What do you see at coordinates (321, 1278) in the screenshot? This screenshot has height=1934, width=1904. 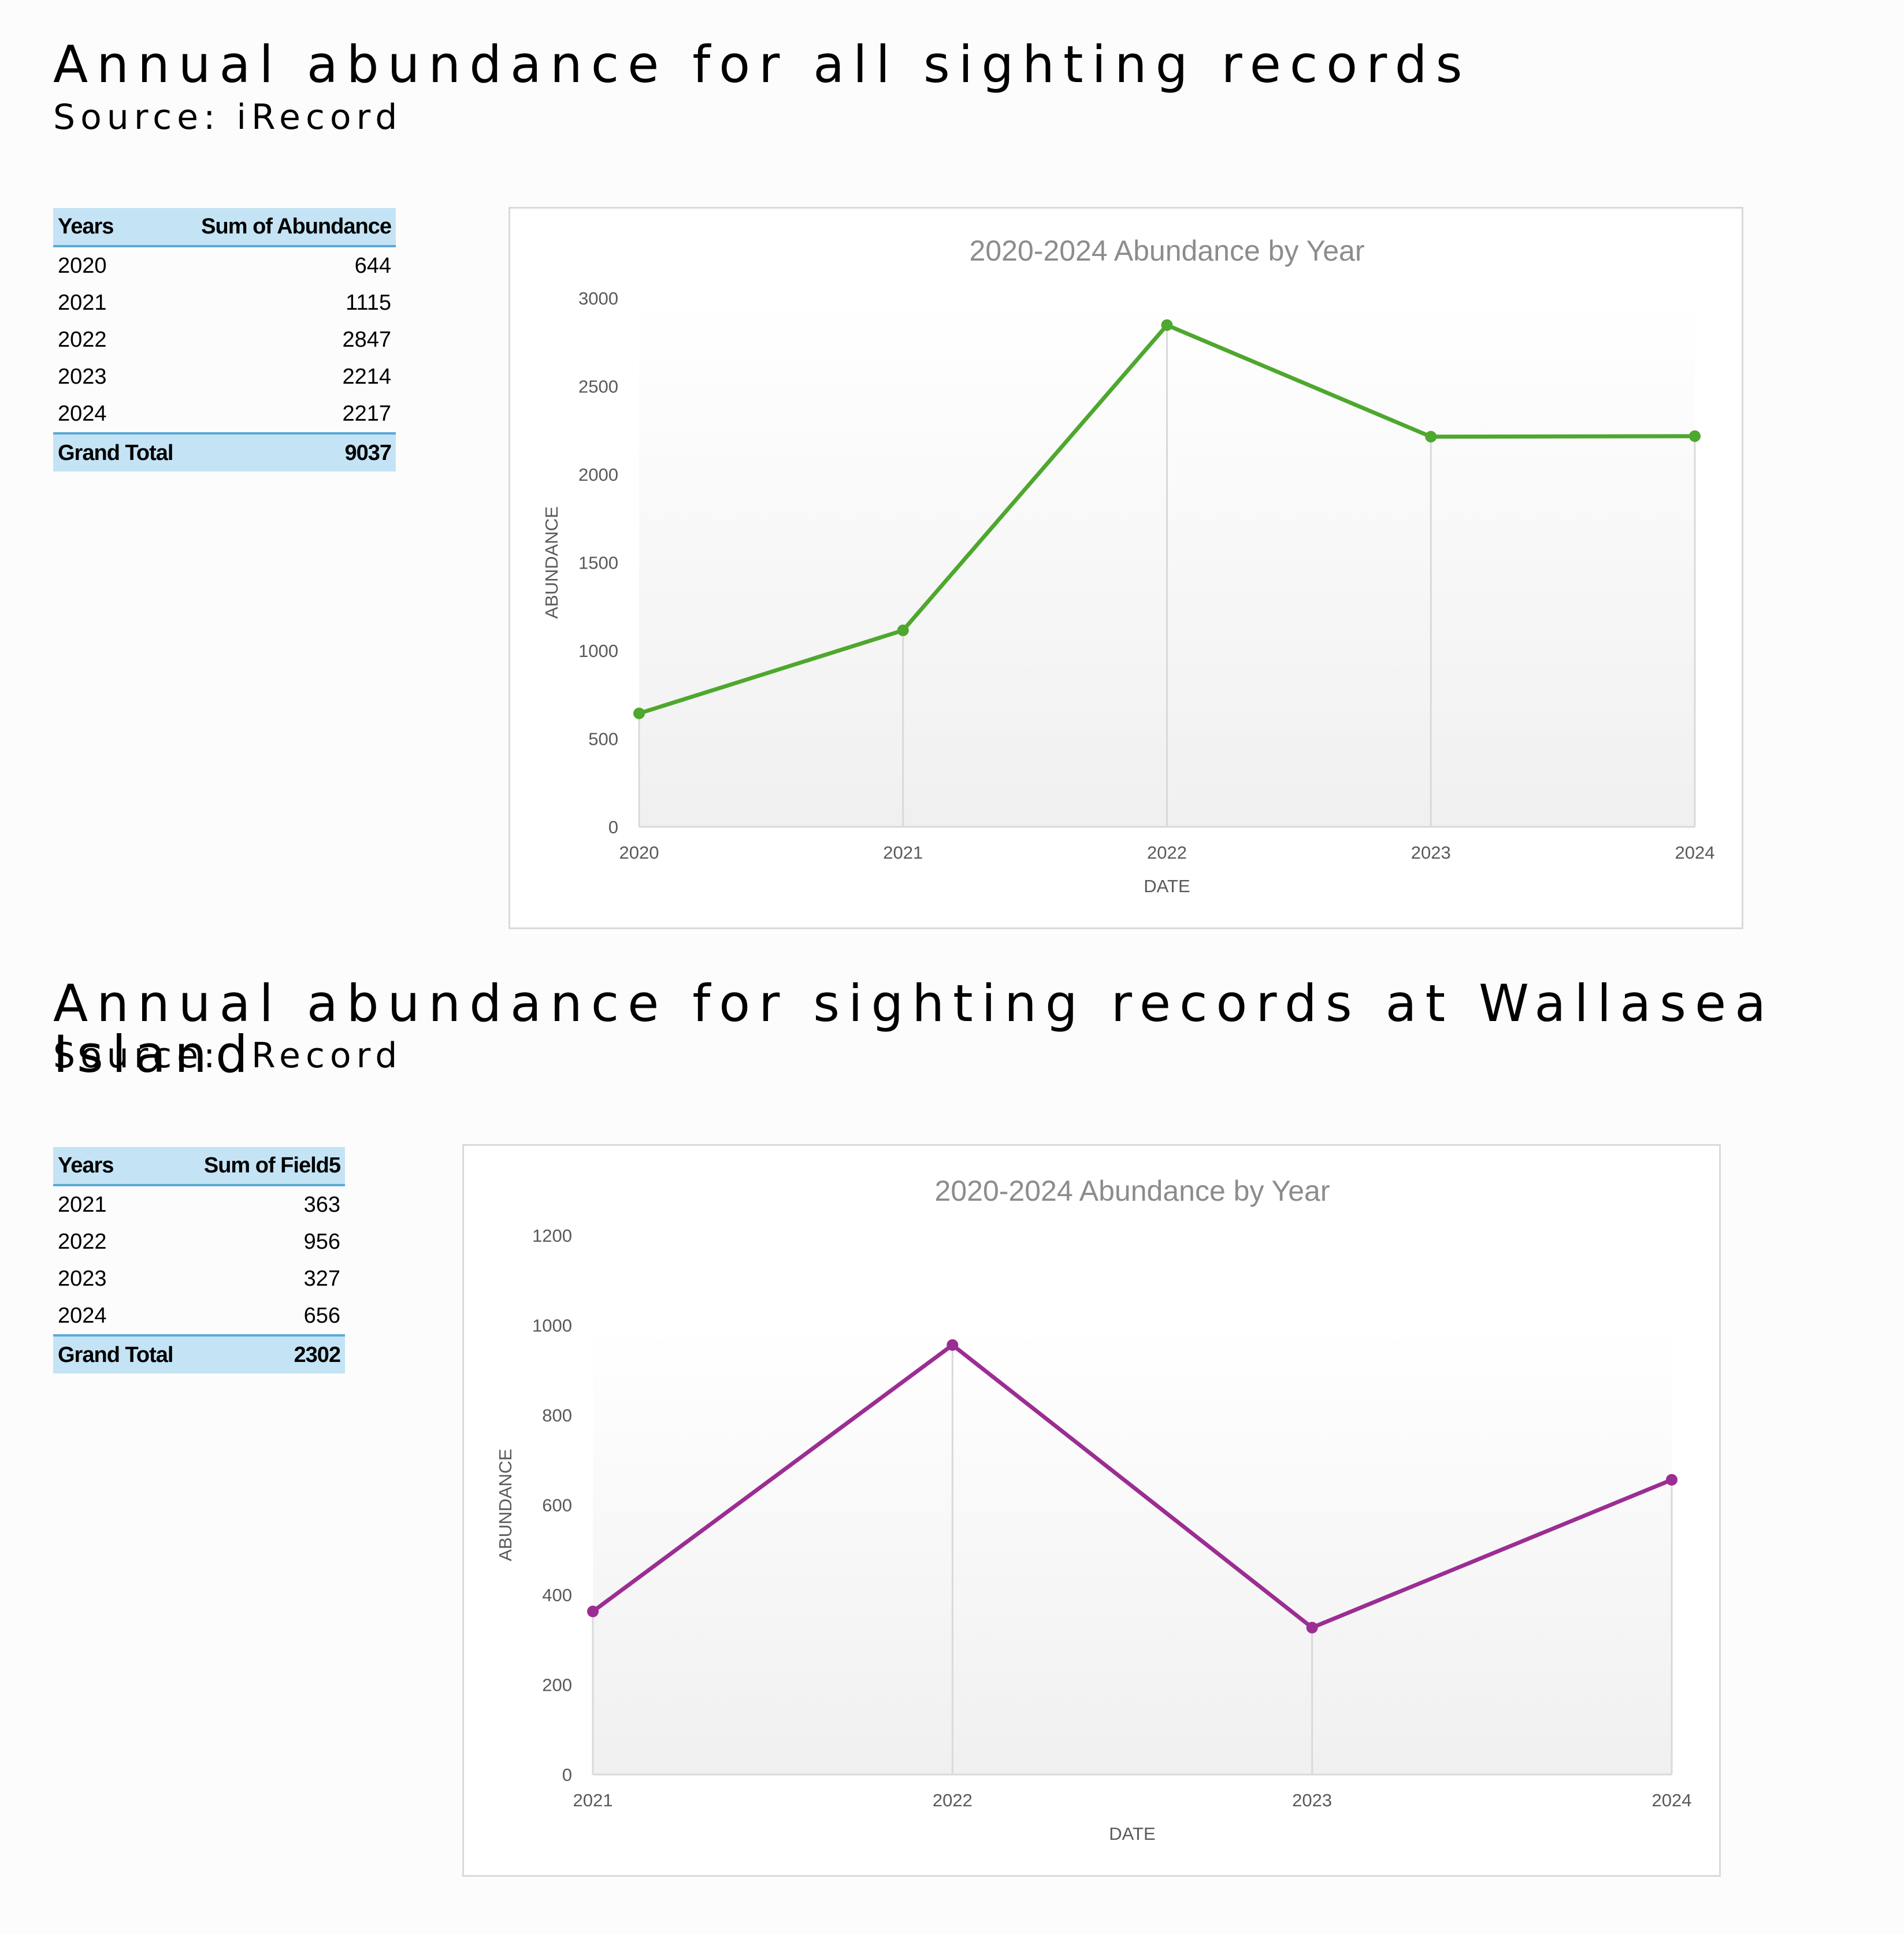 I see `row-value: 327` at bounding box center [321, 1278].